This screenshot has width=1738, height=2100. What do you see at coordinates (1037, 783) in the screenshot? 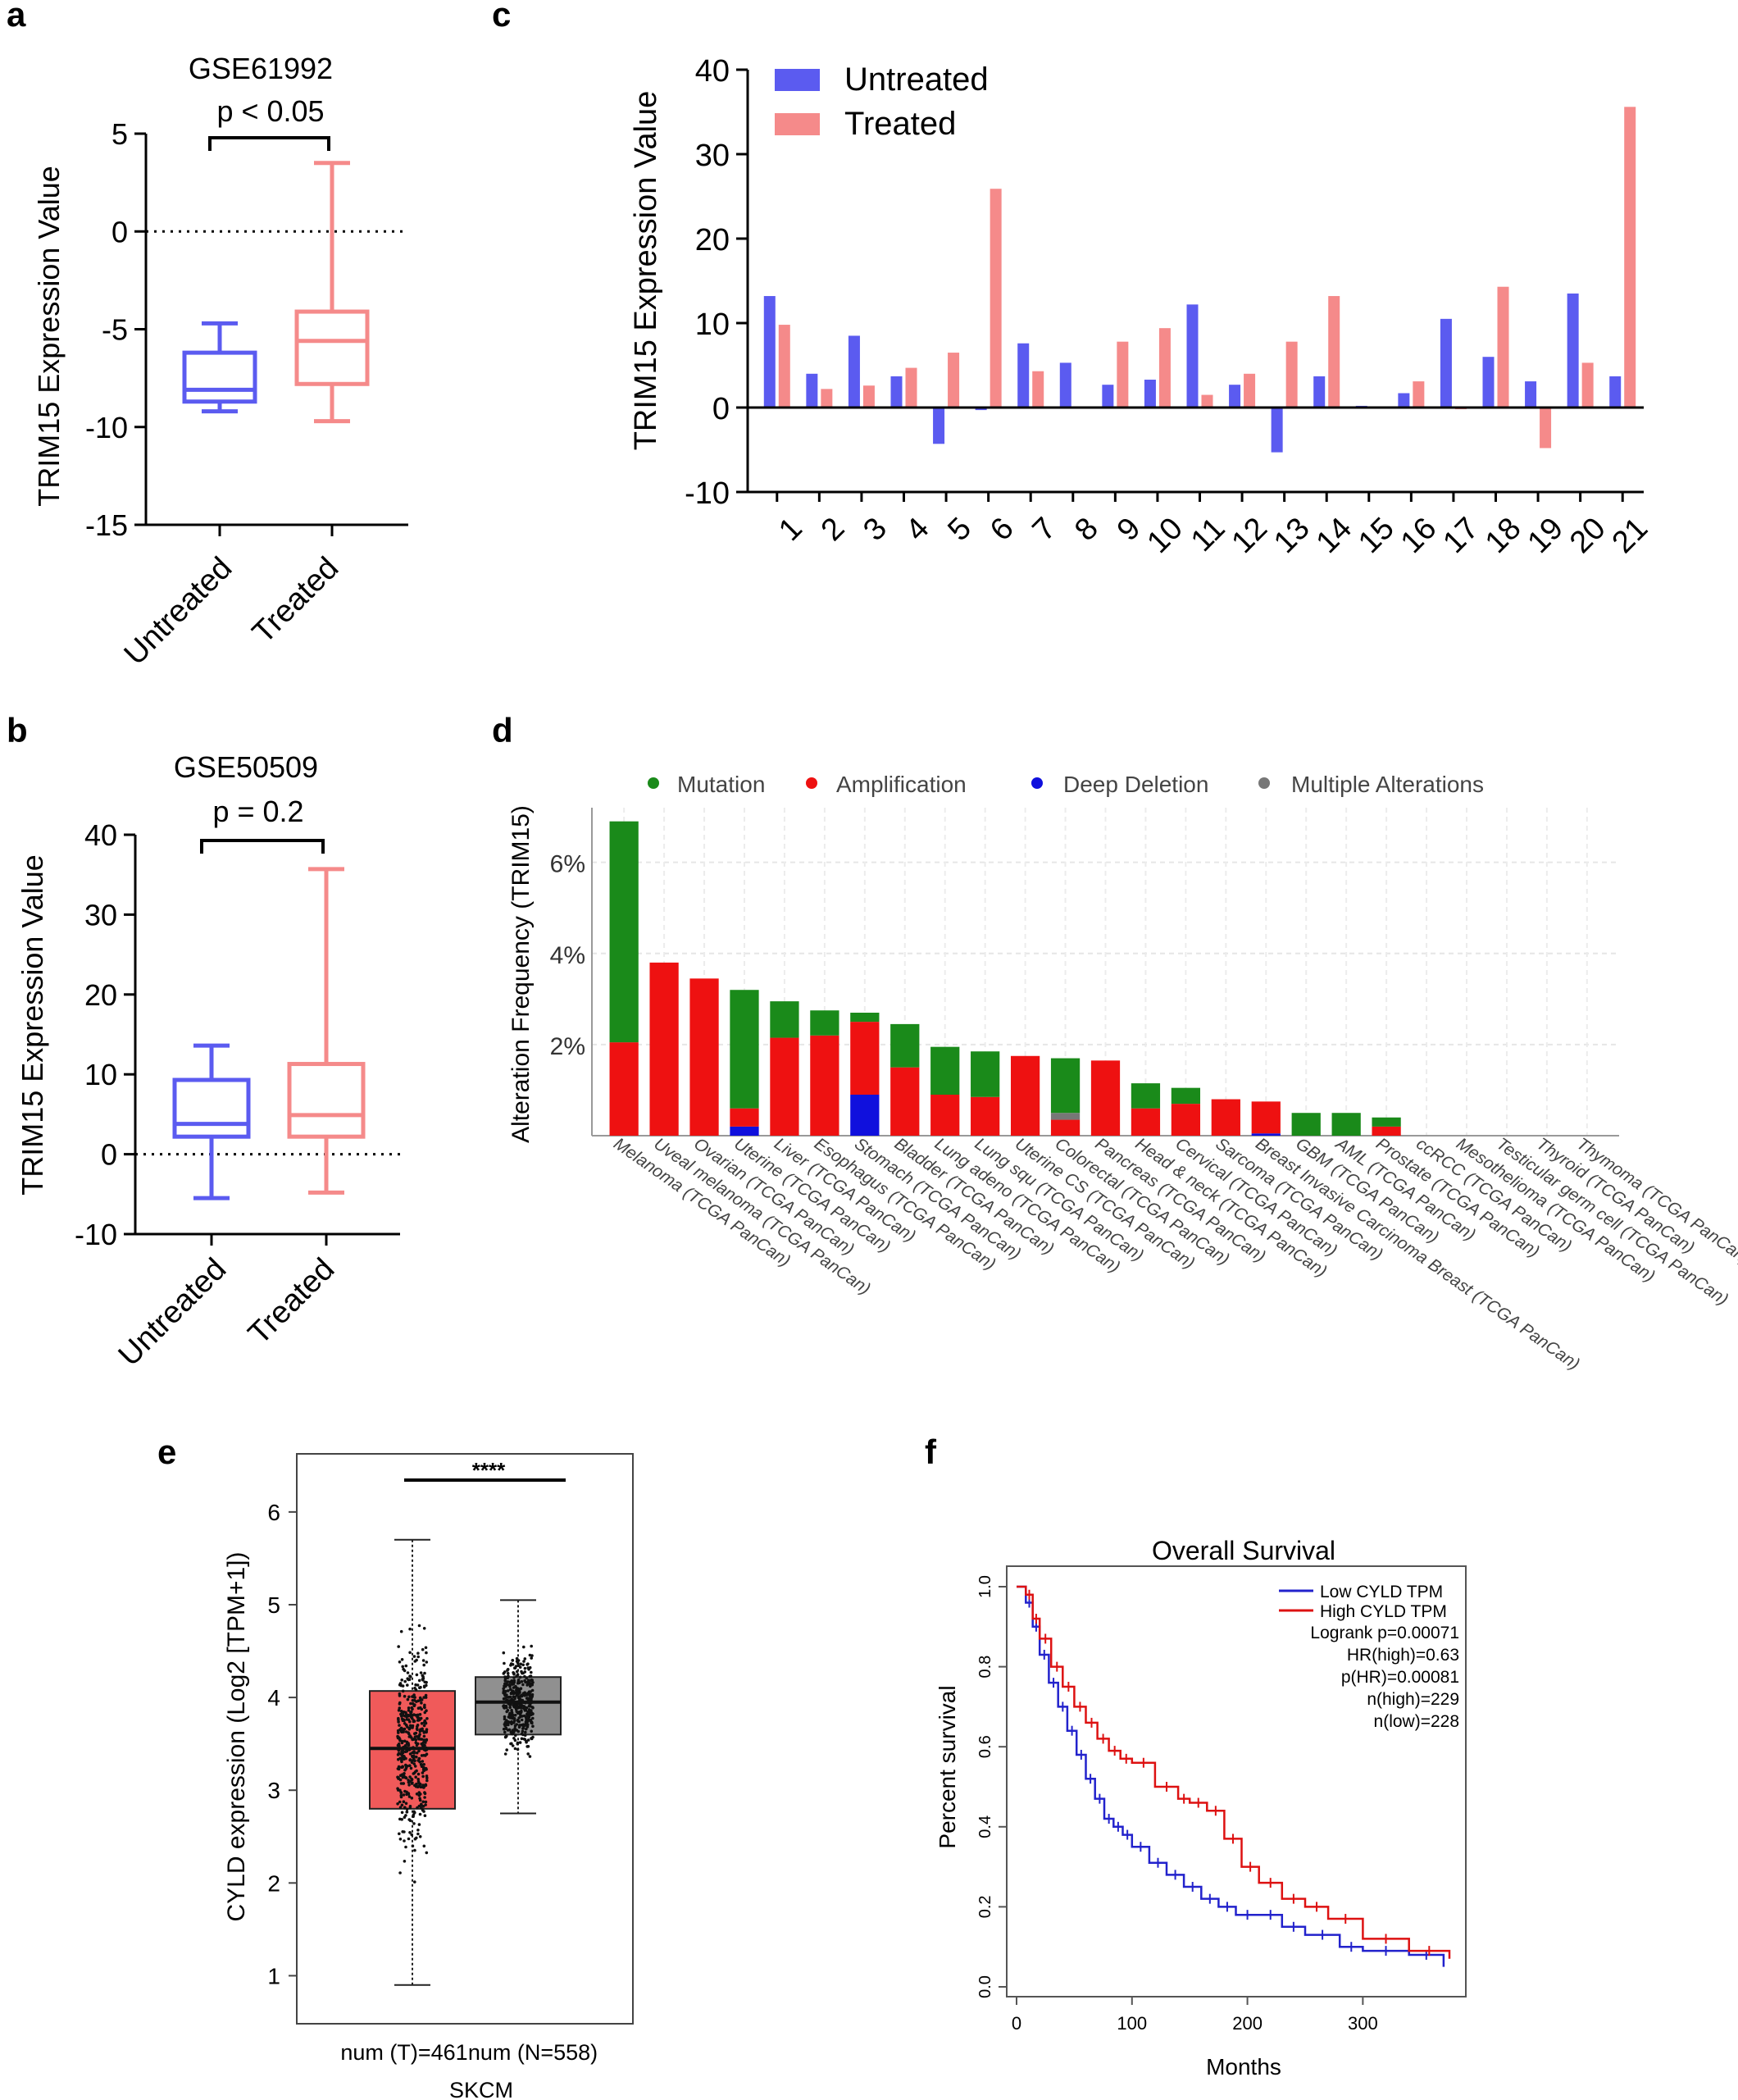
I see `panel-d-legend-dot-deep-deletion` at bounding box center [1037, 783].